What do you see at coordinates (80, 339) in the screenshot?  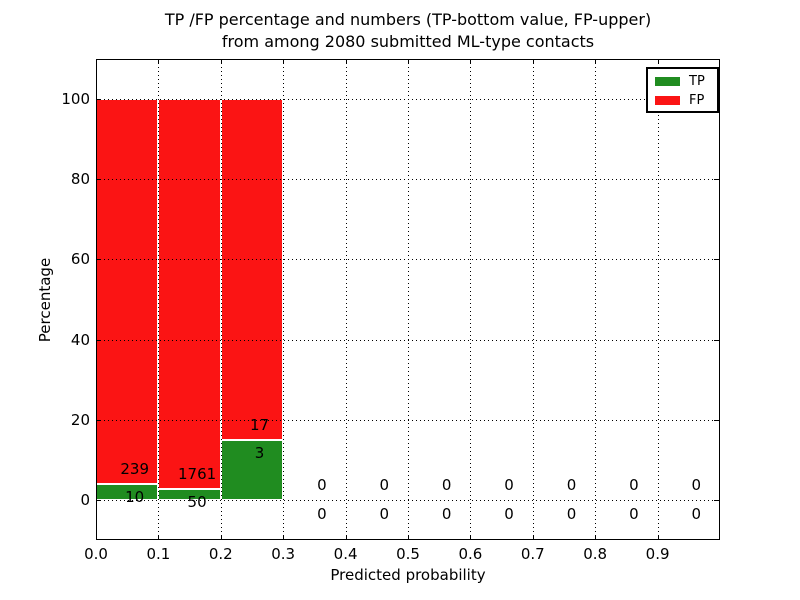 I see `y-tick-label: 40` at bounding box center [80, 339].